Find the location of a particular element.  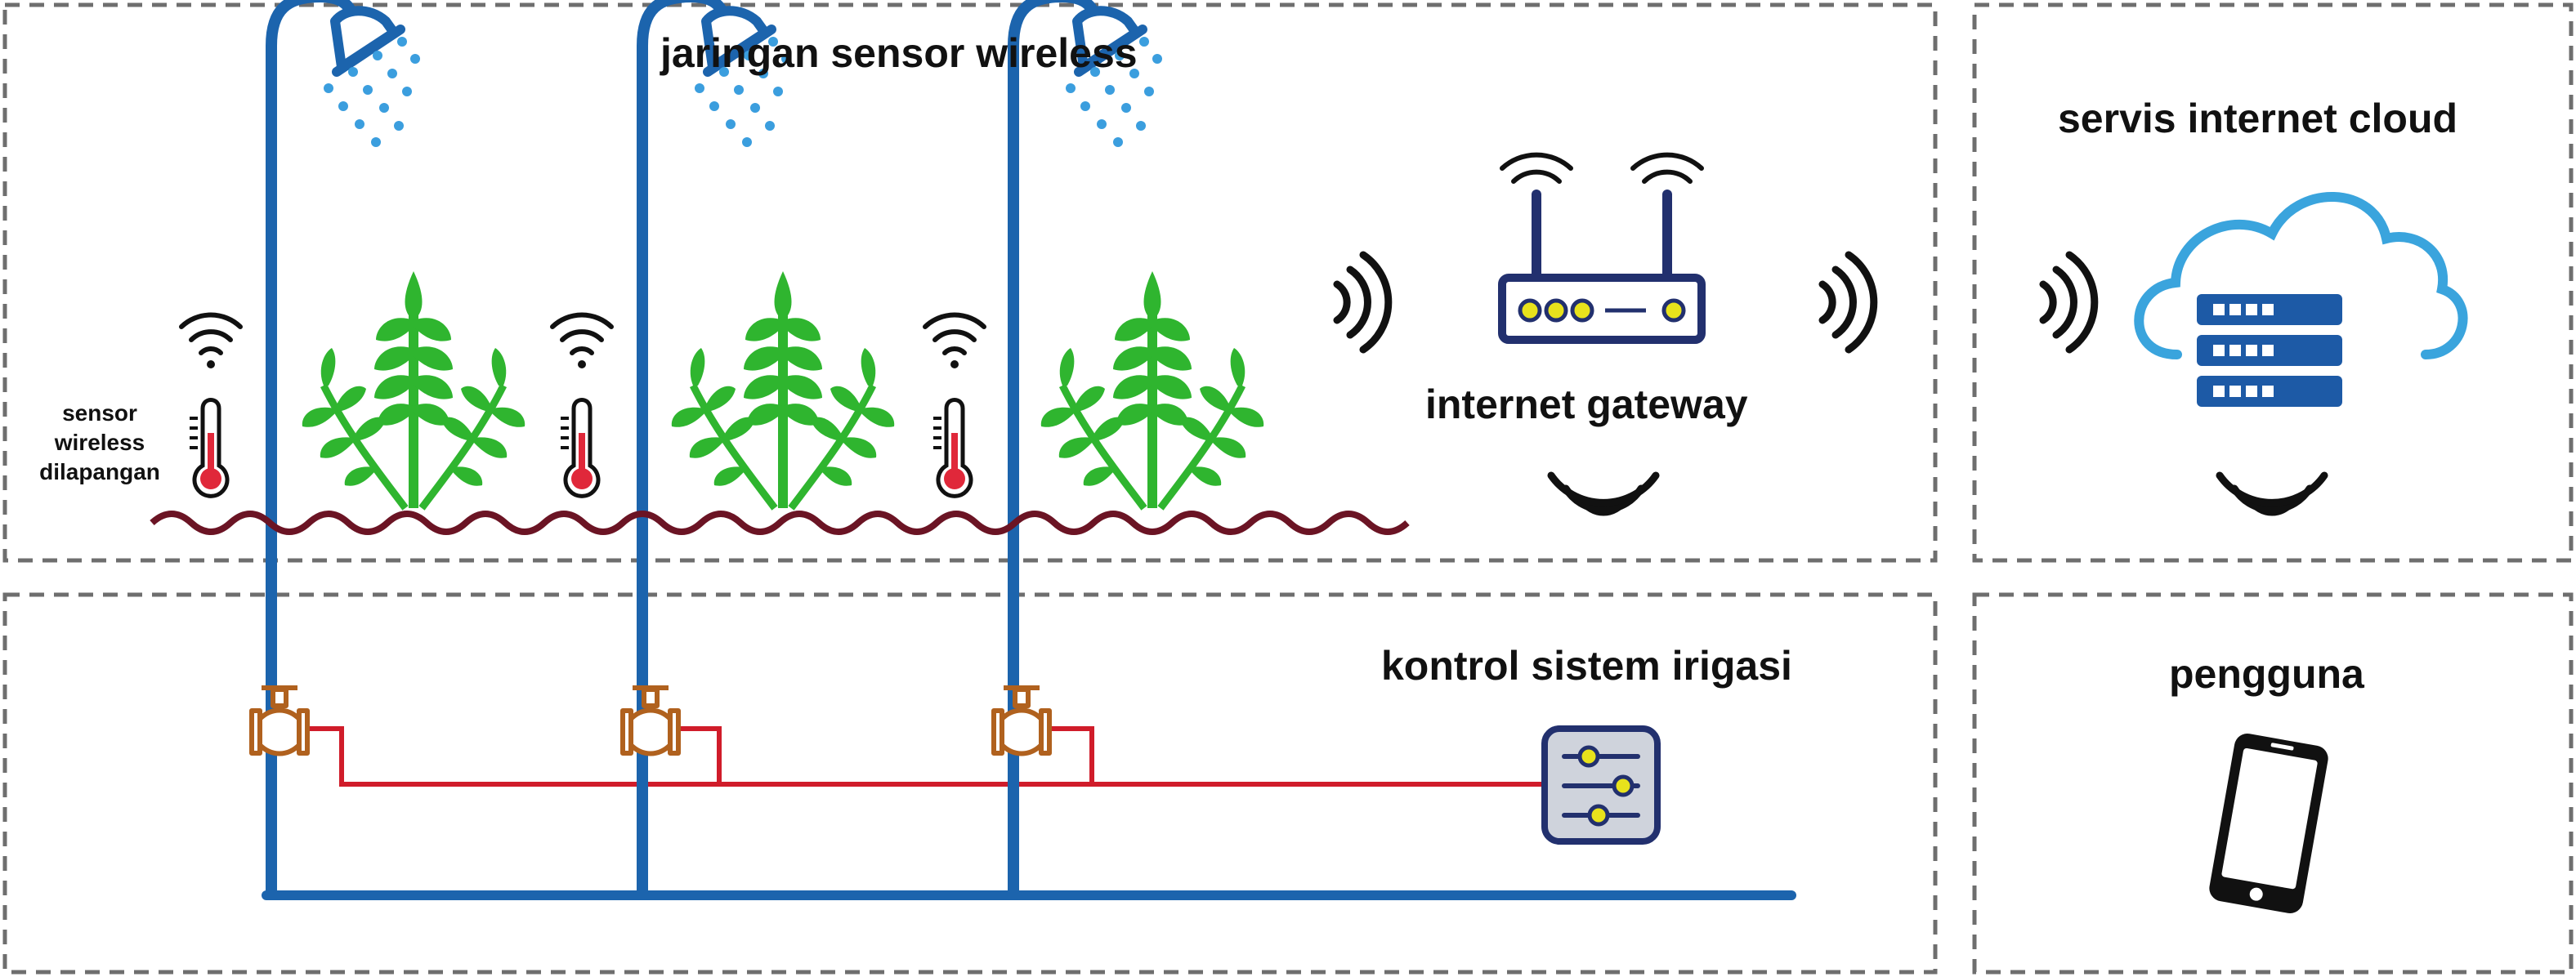

user-section-title: pengguna is located at coordinates (2266, 674).